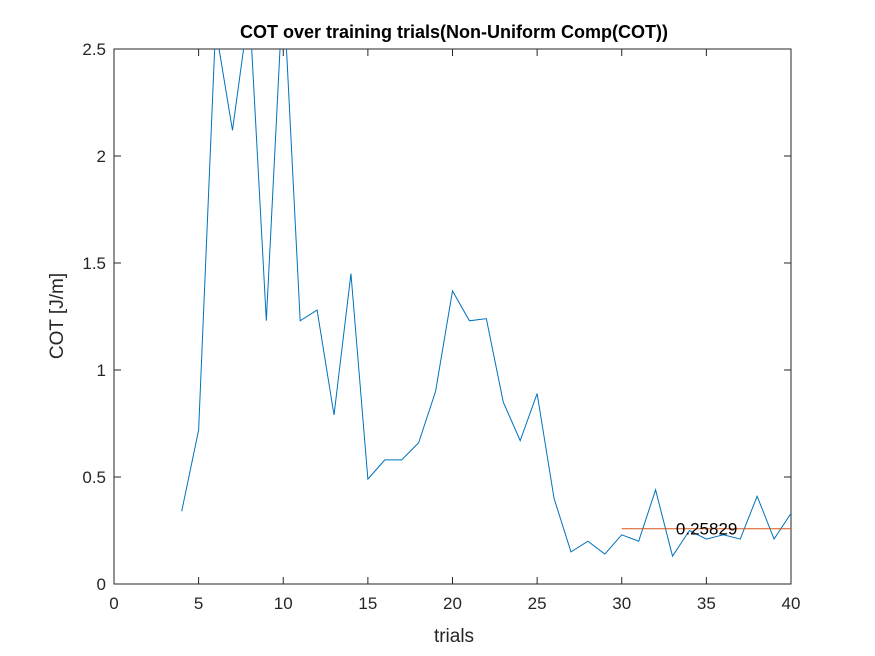  What do you see at coordinates (791, 603) in the screenshot?
I see `x-tick-label: 40` at bounding box center [791, 603].